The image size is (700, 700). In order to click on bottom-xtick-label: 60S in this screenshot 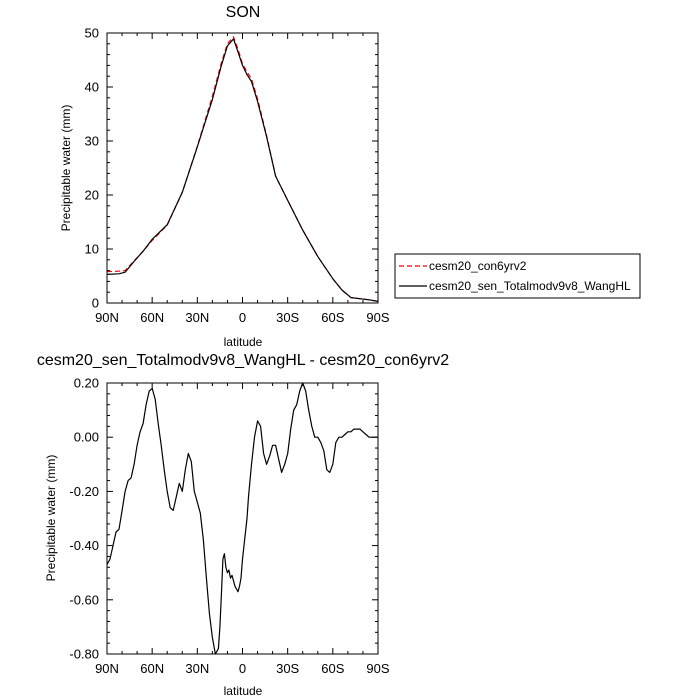, I will do `click(332, 668)`.